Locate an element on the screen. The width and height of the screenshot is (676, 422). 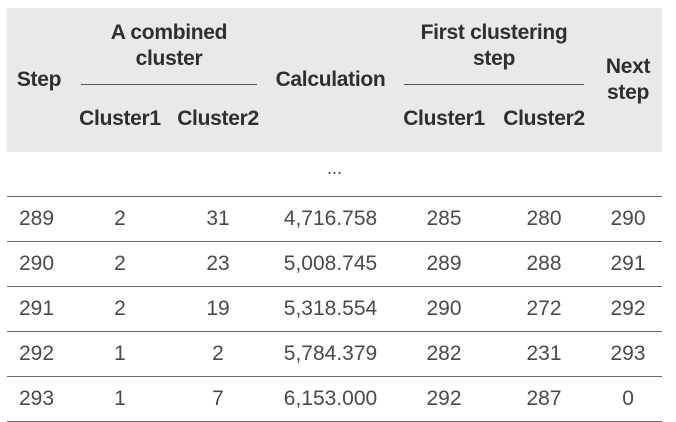
table-row: 291 2 19 5,318.554 290 272 292 is located at coordinates (335, 309).